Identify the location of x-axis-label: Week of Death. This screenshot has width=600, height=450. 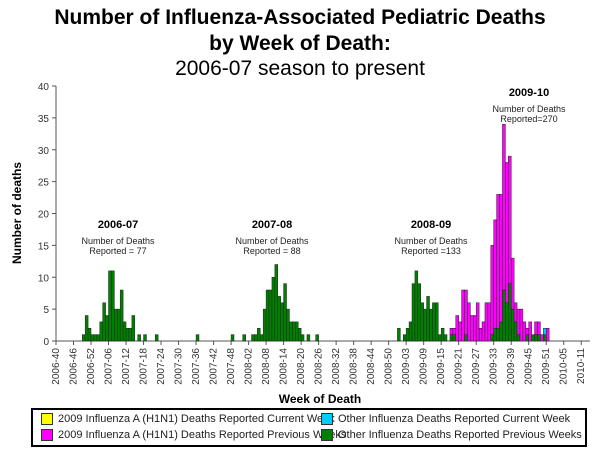
(320, 399).